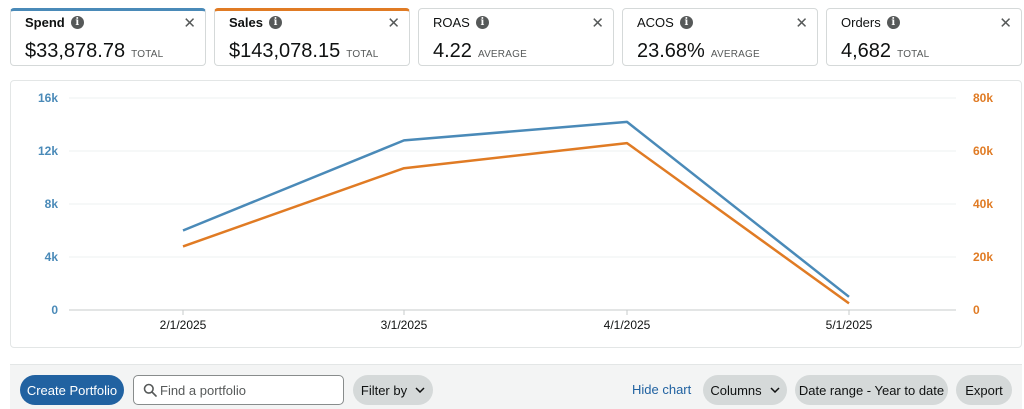 This screenshot has width=1024, height=409. What do you see at coordinates (849, 325) in the screenshot?
I see `x-tick-label: 5/1/2025` at bounding box center [849, 325].